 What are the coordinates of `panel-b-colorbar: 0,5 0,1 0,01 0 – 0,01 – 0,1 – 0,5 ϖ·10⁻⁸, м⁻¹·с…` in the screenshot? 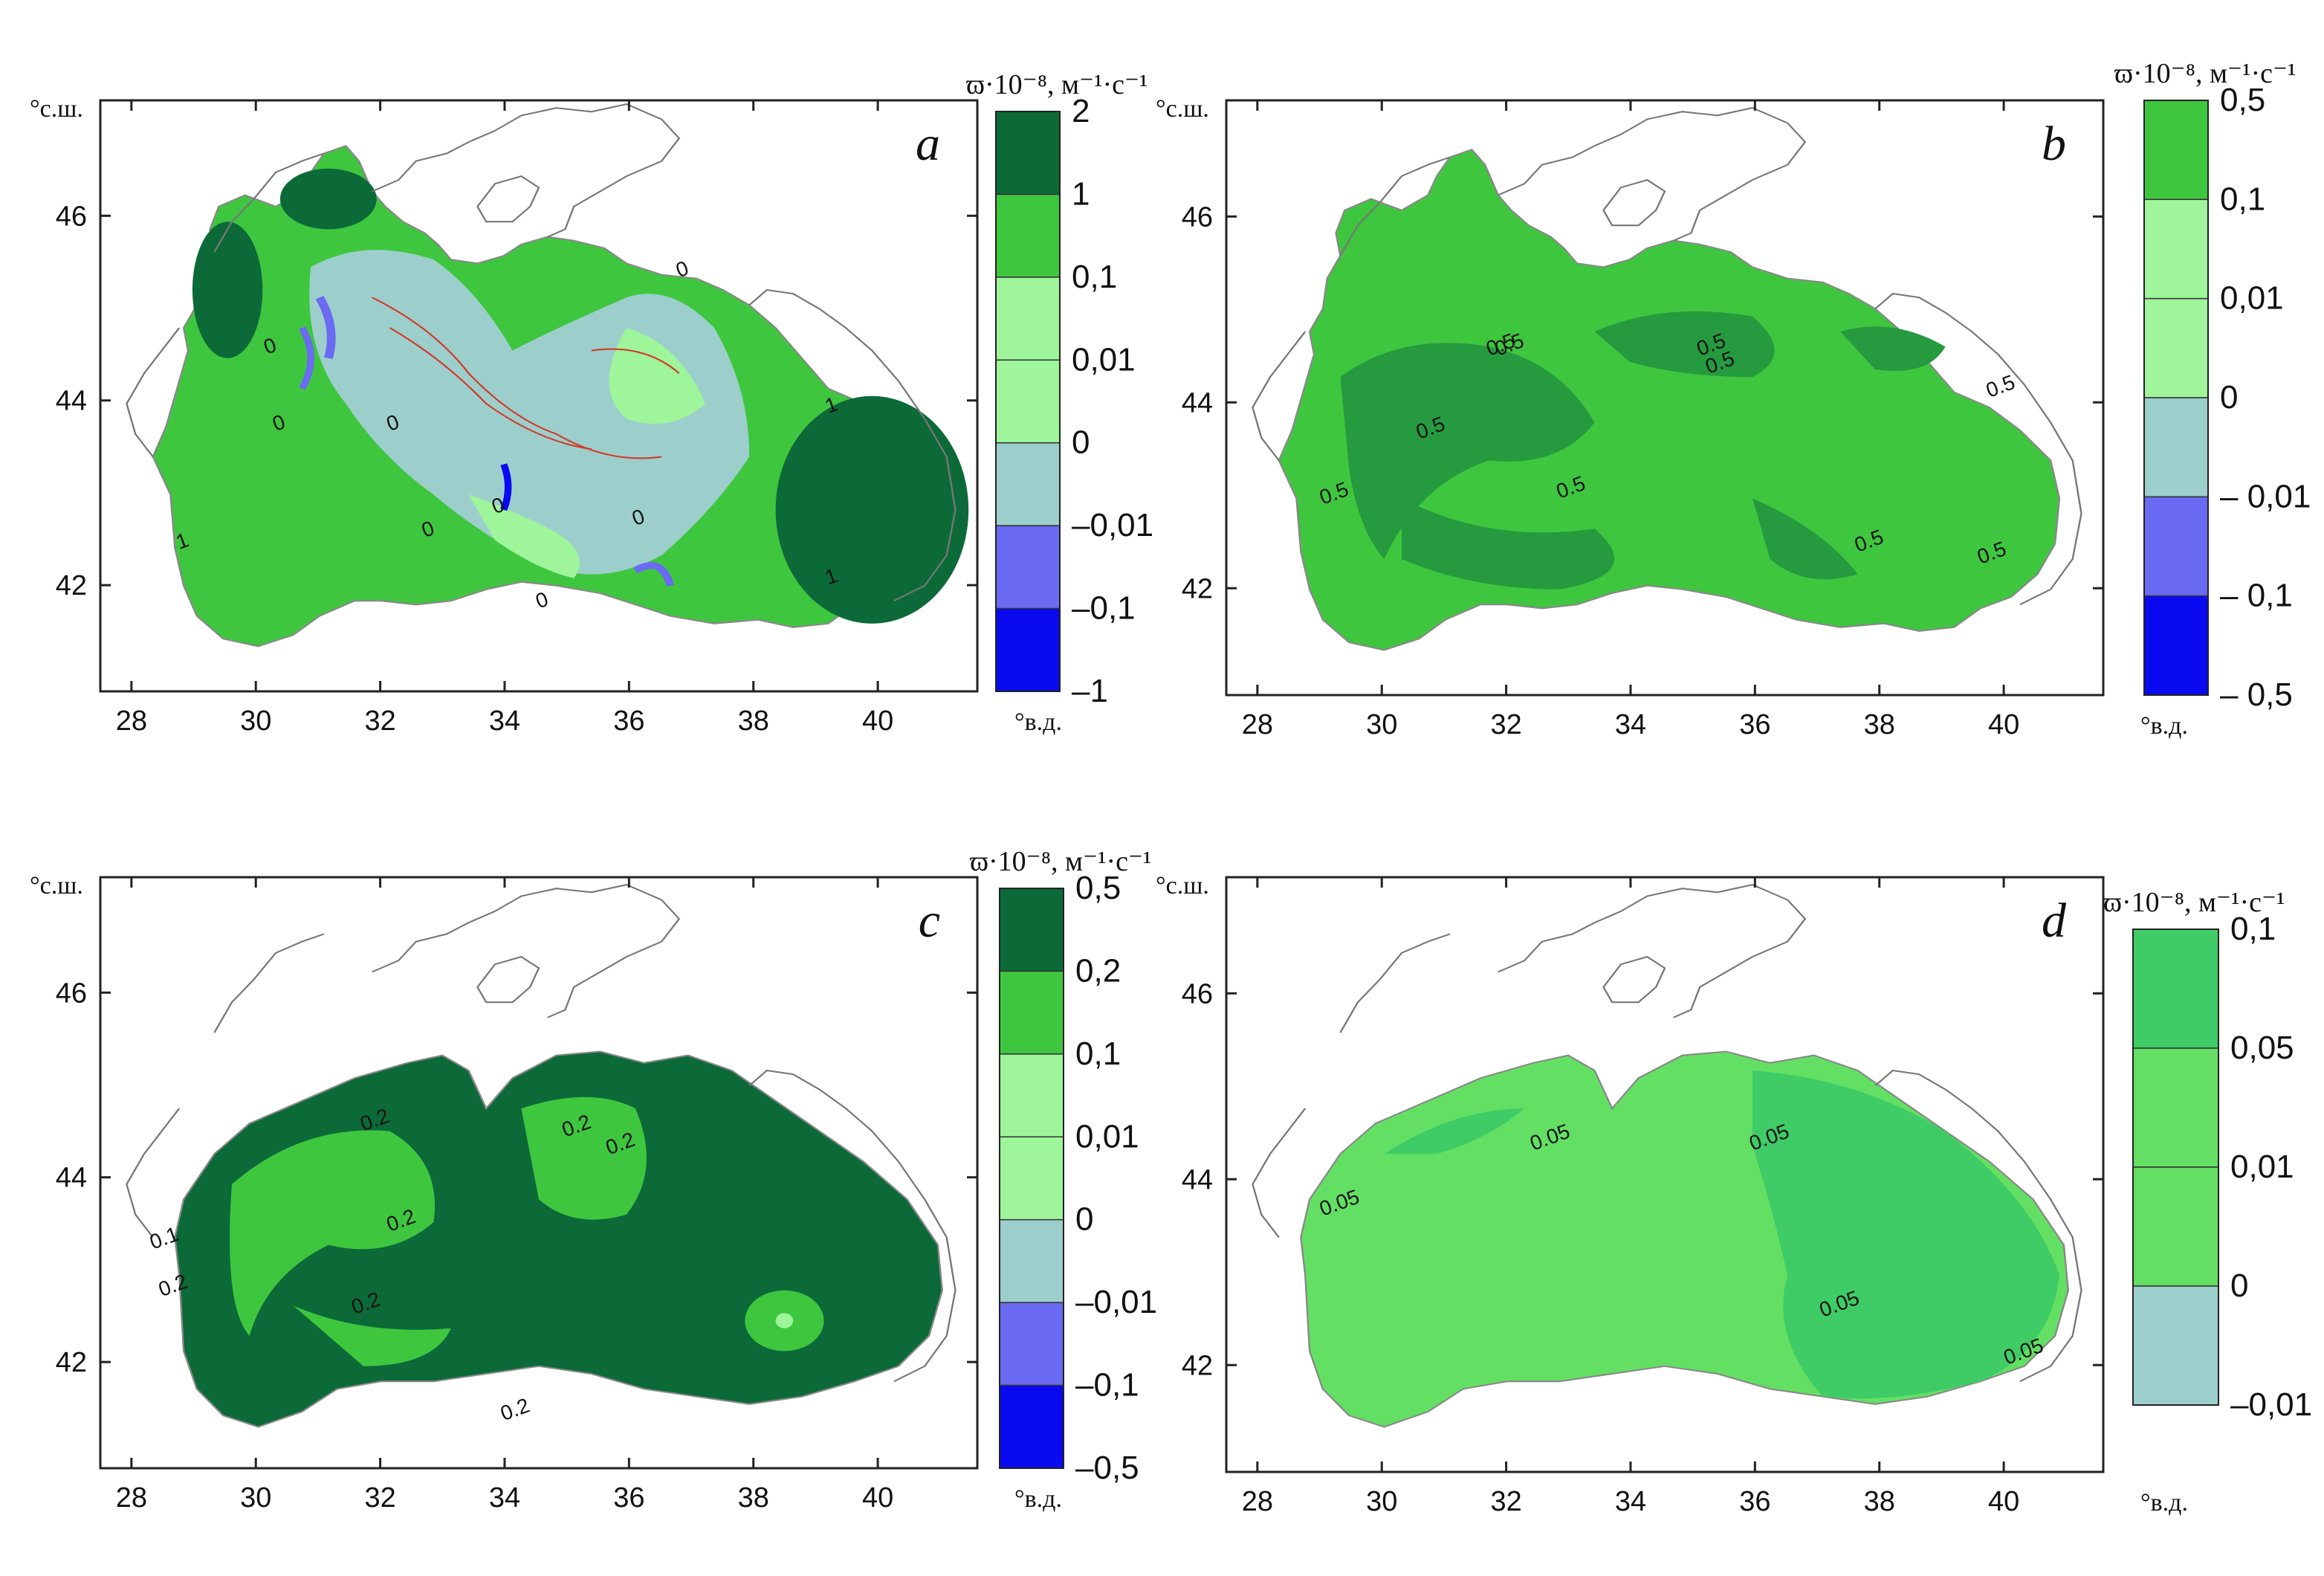 It's located at (2212, 385).